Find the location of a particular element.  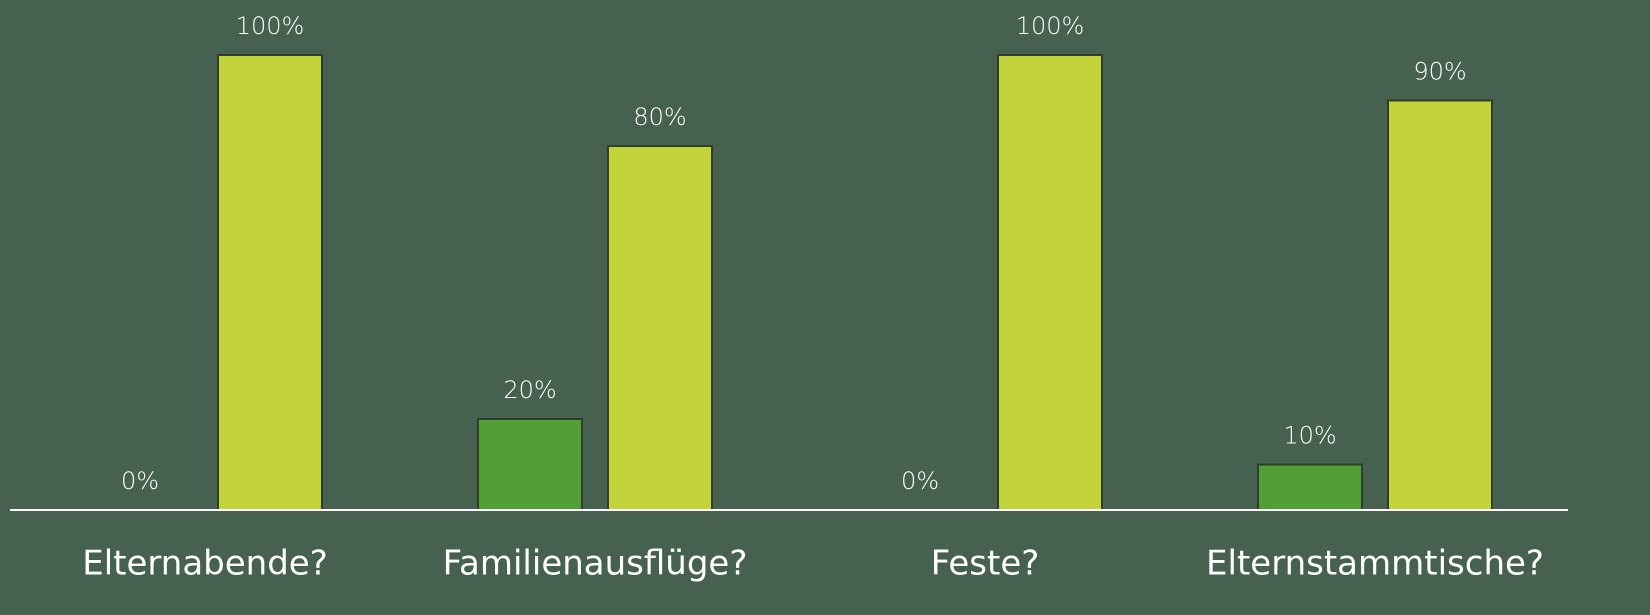

value-label: 10% is located at coordinates (1309, 436).